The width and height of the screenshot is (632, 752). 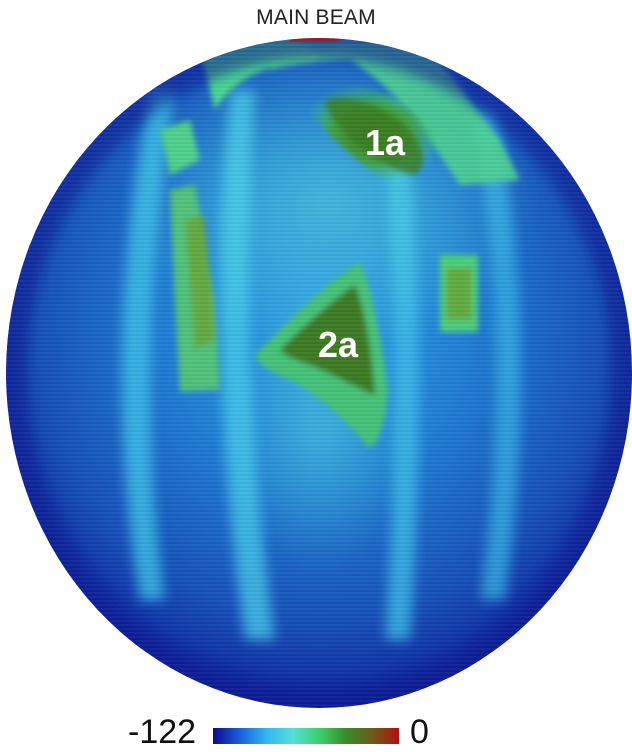 What do you see at coordinates (316, 17) in the screenshot?
I see `chart-title: MAIN BEAM` at bounding box center [316, 17].